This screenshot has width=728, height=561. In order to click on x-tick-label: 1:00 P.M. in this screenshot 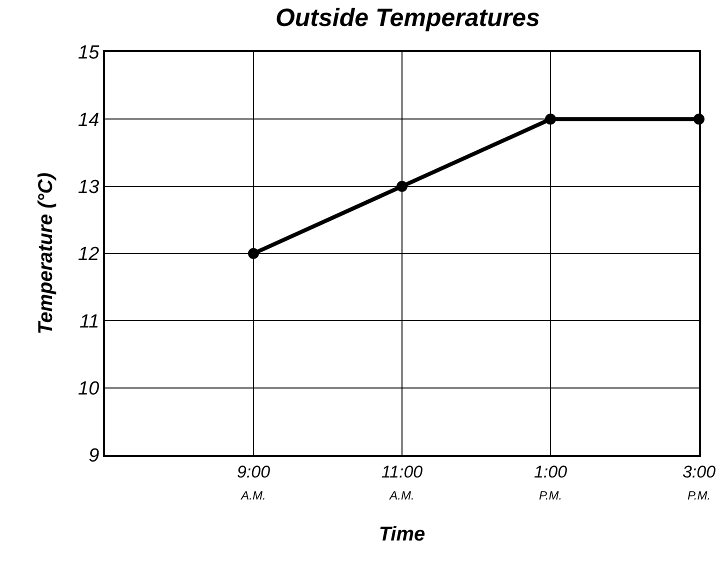, I will do `click(551, 482)`.